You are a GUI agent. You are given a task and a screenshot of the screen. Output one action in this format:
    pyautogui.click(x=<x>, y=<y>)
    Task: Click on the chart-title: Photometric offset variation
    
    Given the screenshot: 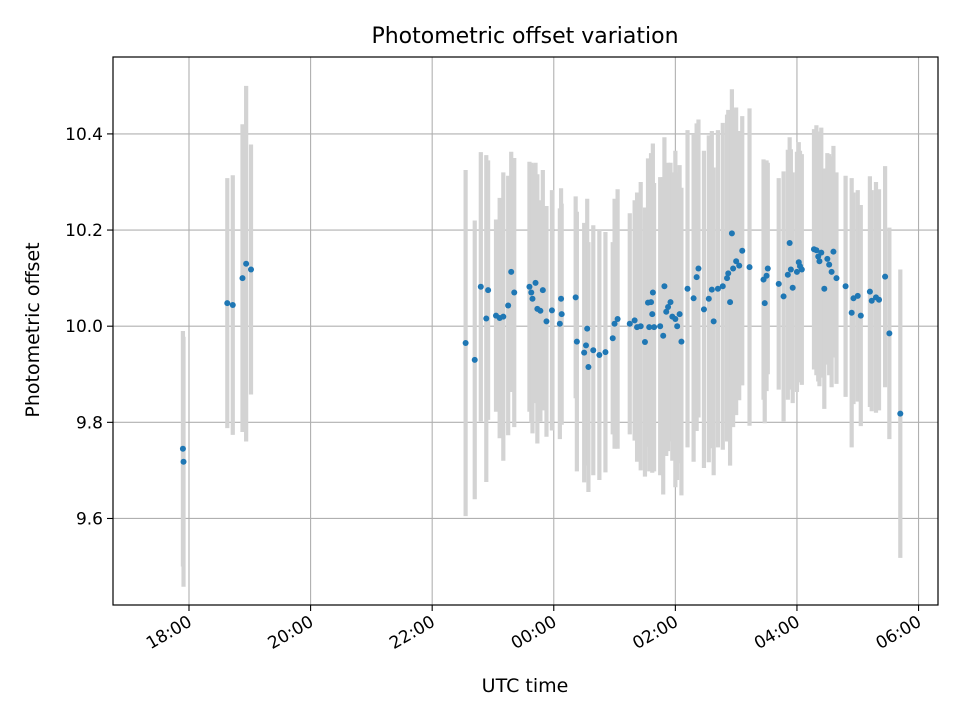 What is the action you would take?
    pyautogui.click(x=524, y=36)
    